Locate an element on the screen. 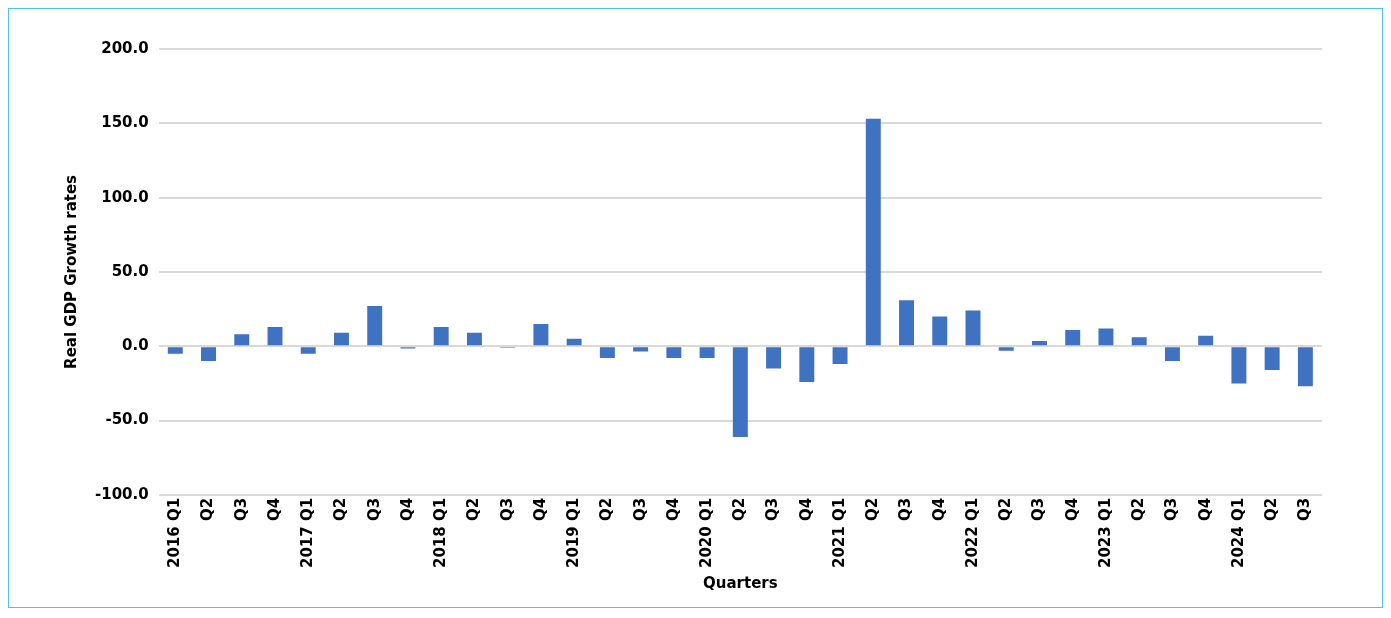  x-tick-label: 2016 Q1 is located at coordinates (174, 533).